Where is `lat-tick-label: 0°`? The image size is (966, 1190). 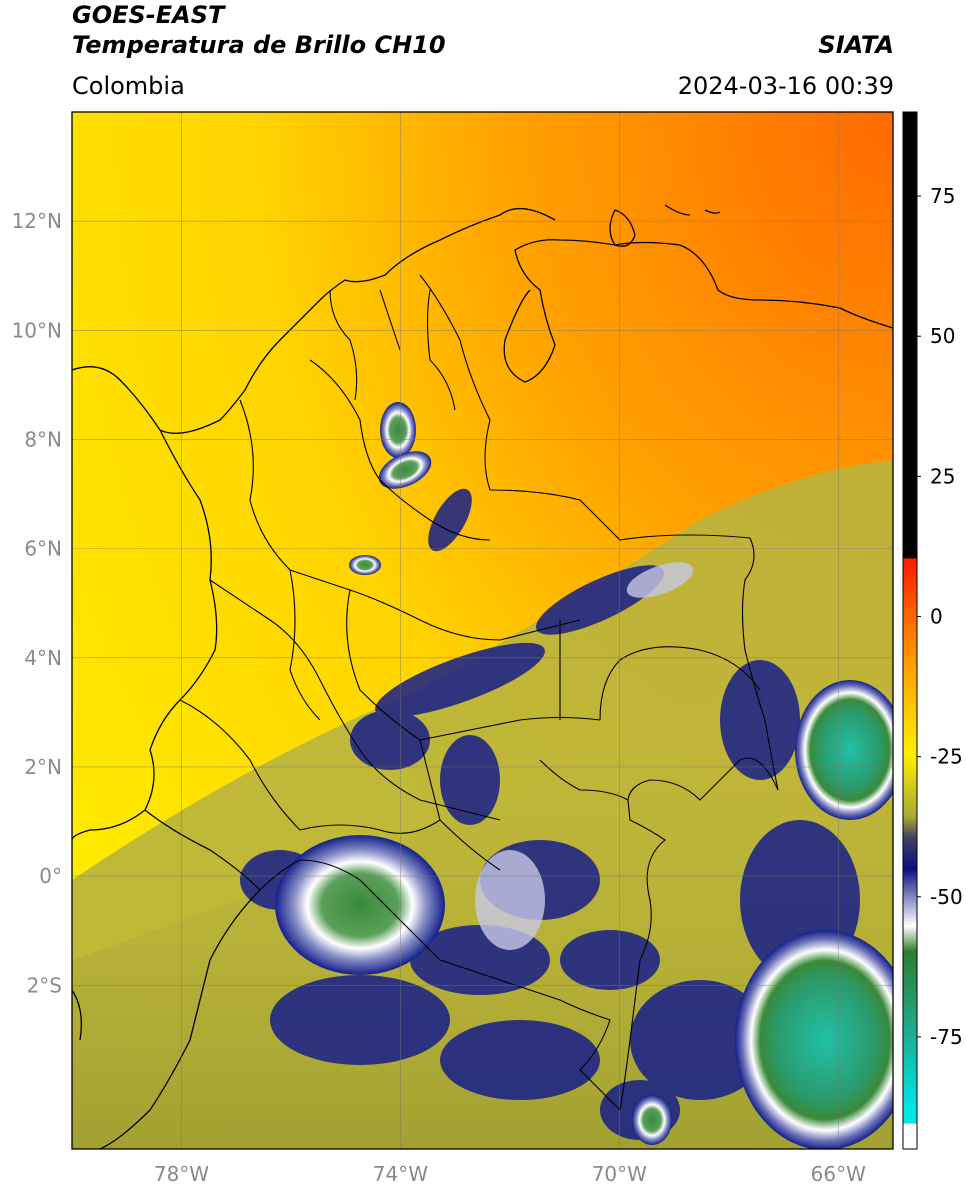 lat-tick-label: 0° is located at coordinates (50, 876).